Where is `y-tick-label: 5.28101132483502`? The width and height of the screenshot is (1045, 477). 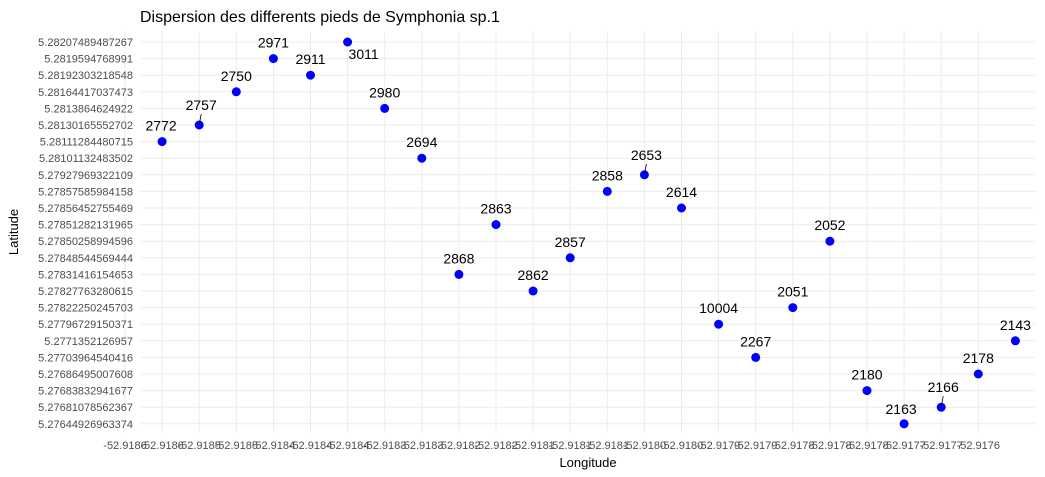 y-tick-label: 5.28101132483502 is located at coordinates (86, 159).